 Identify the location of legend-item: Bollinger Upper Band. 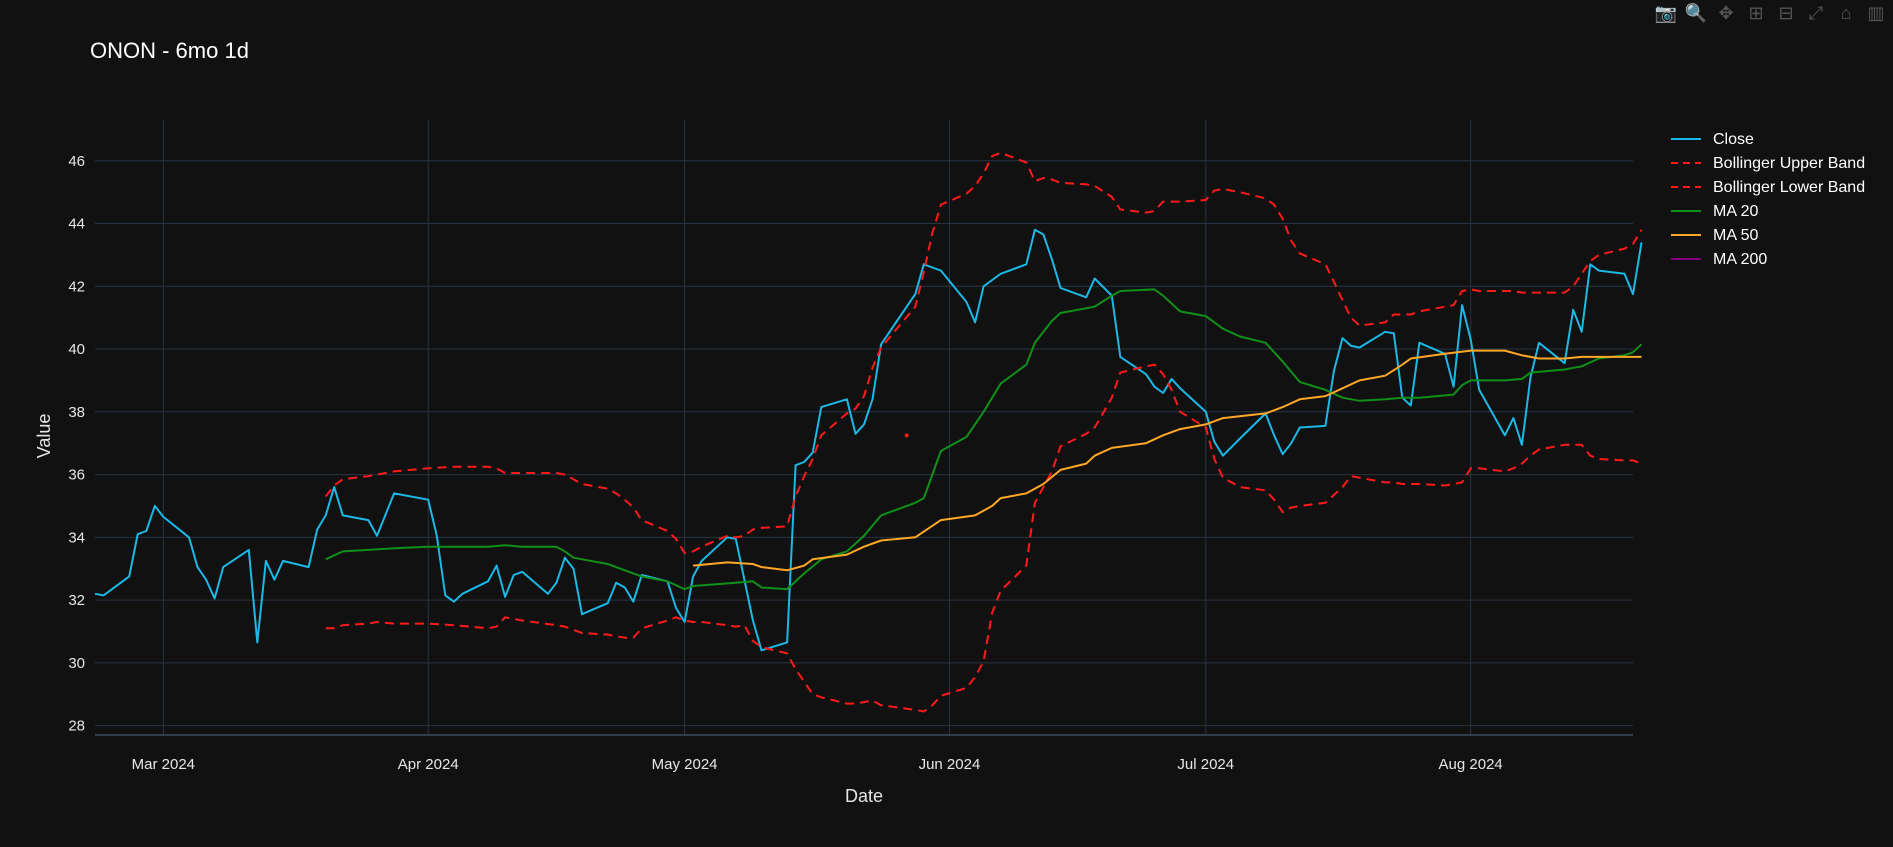
(1768, 163).